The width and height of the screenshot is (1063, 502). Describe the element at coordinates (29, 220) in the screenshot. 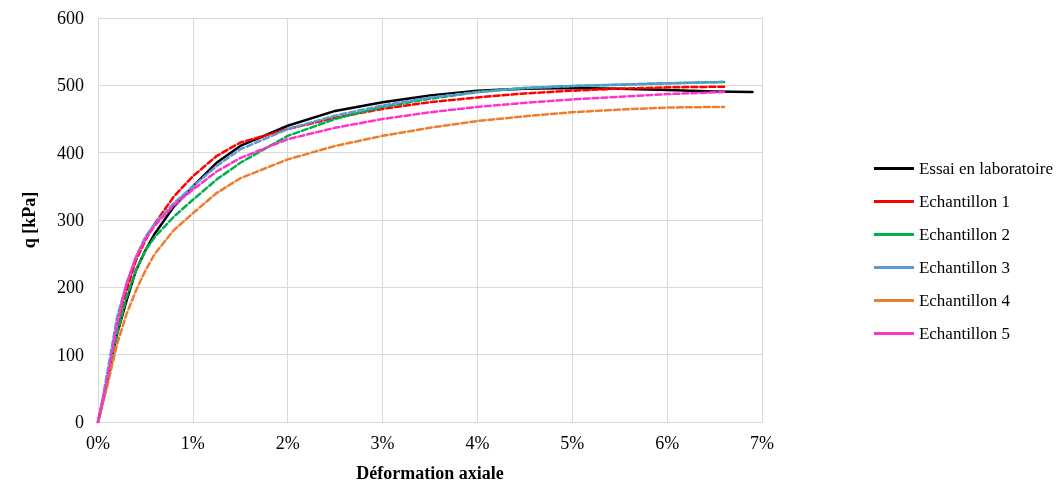

I see `y-axis-title: q [kPa]` at that location.